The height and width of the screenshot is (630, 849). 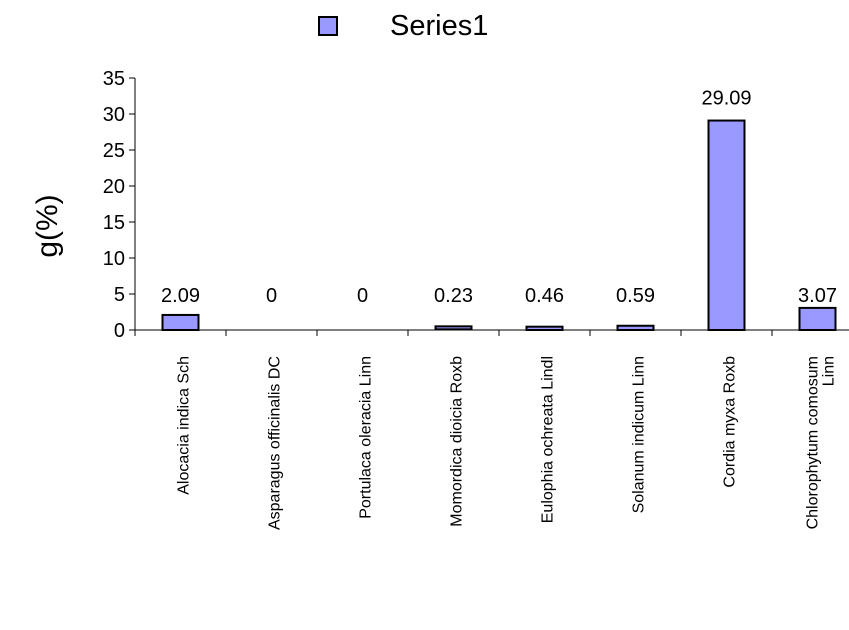 What do you see at coordinates (114, 223) in the screenshot?
I see `y-tick-label: 15` at bounding box center [114, 223].